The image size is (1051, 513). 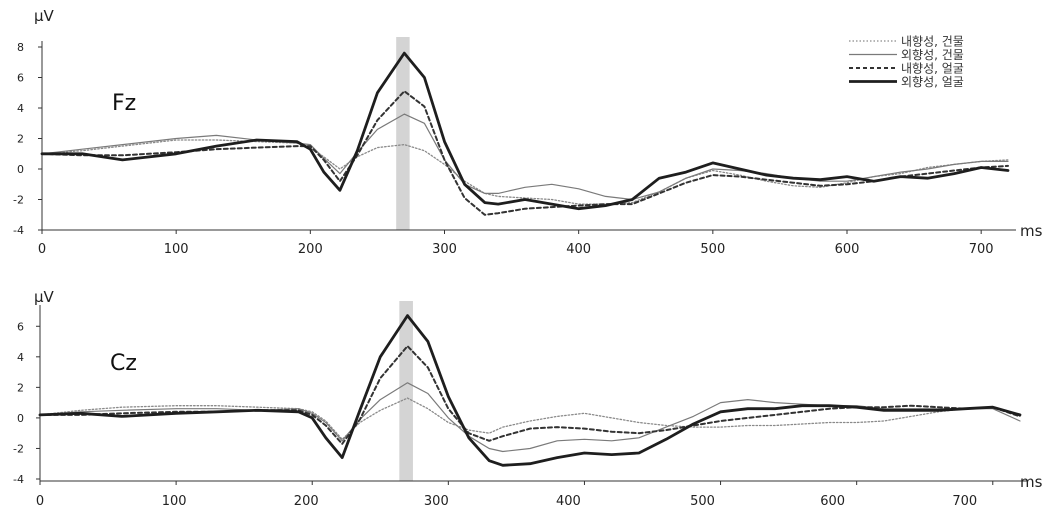 I want to click on y-tick-label: 8, so click(x=20, y=47).